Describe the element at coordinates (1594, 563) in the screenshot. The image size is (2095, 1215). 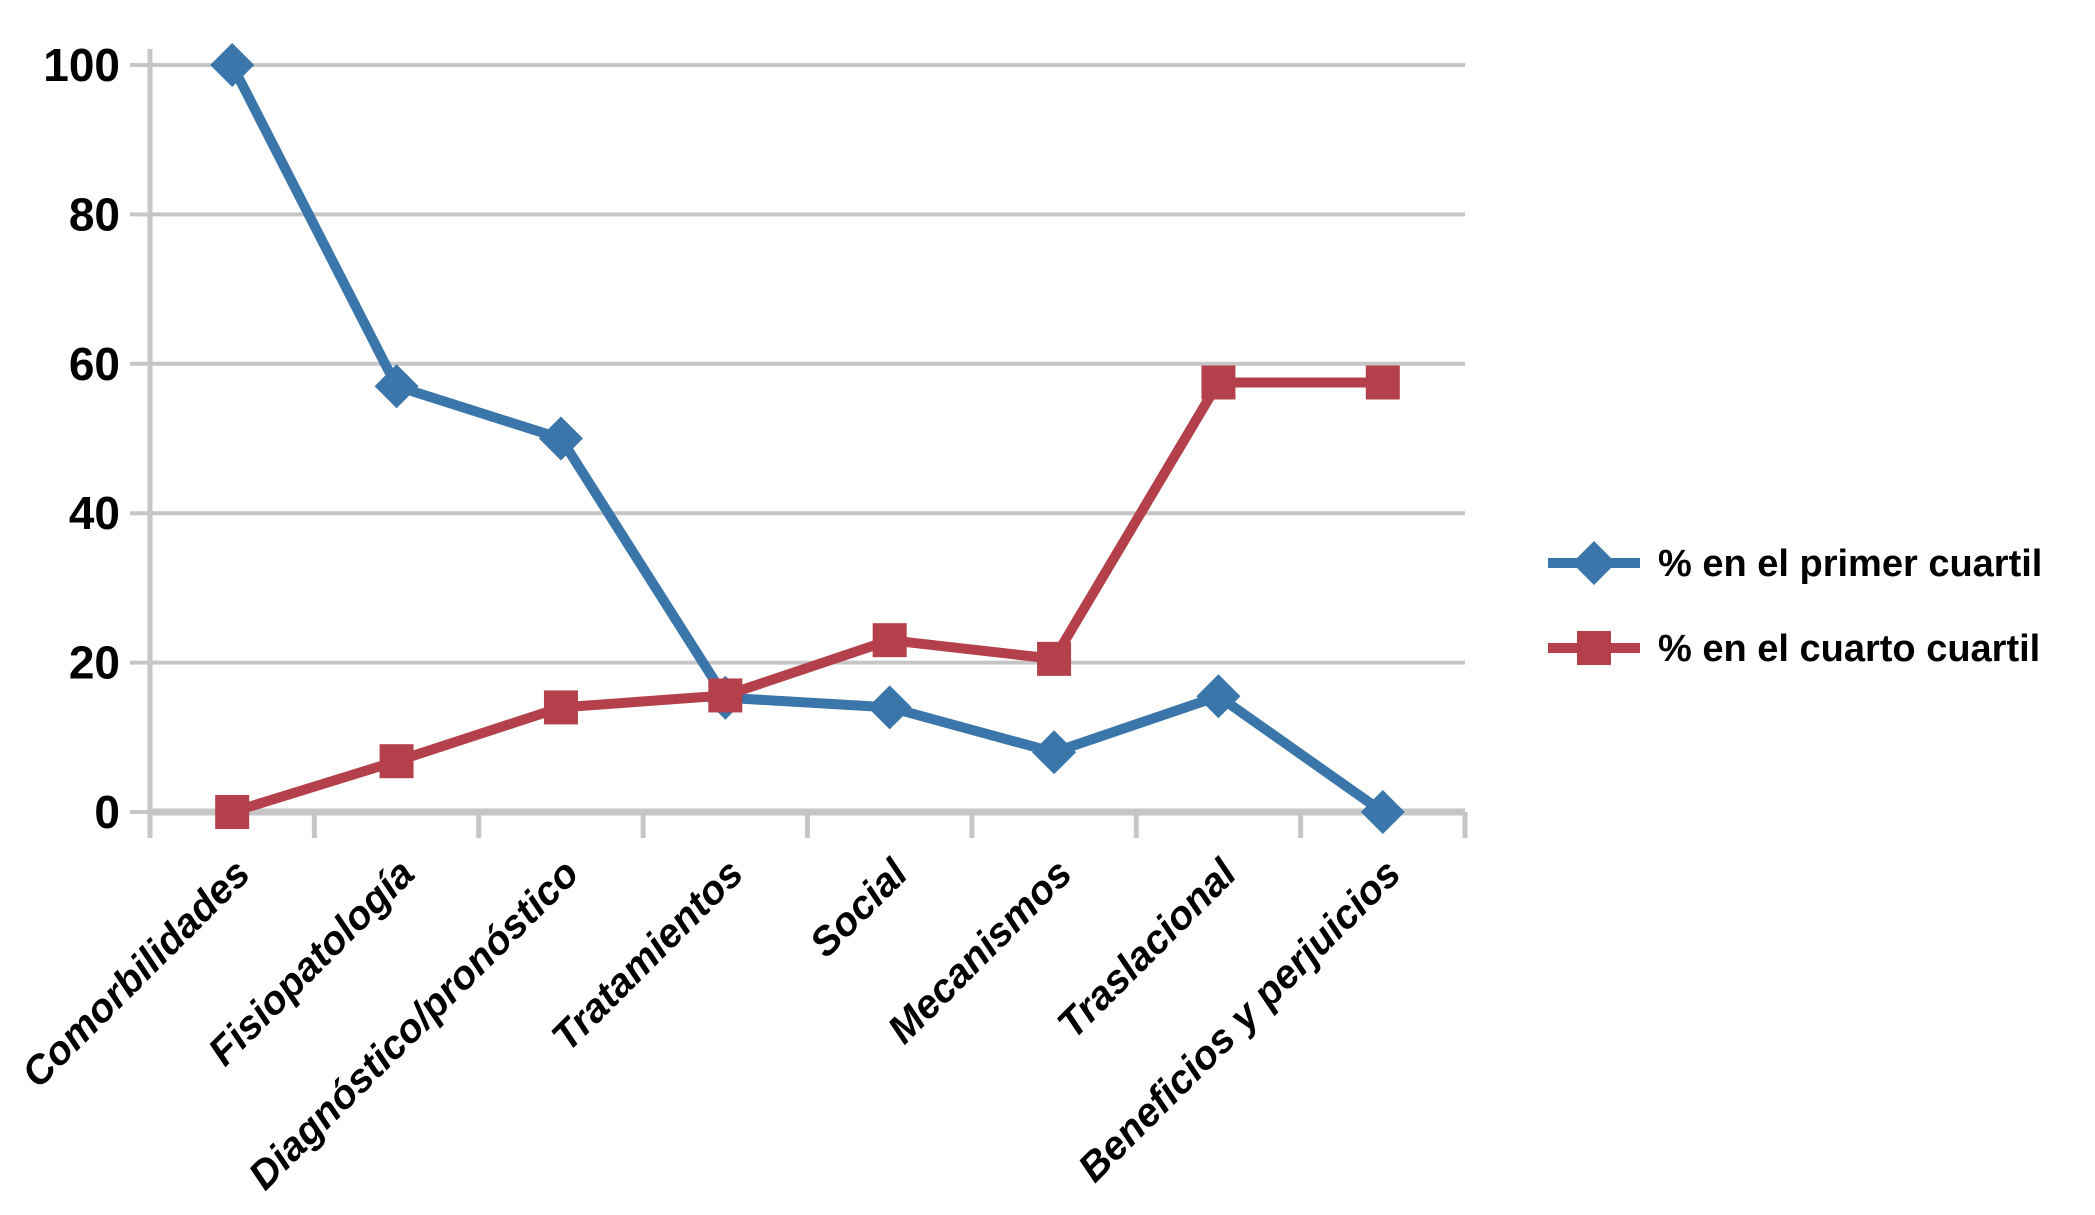
I see `diamond-marker-legend-icon` at that location.